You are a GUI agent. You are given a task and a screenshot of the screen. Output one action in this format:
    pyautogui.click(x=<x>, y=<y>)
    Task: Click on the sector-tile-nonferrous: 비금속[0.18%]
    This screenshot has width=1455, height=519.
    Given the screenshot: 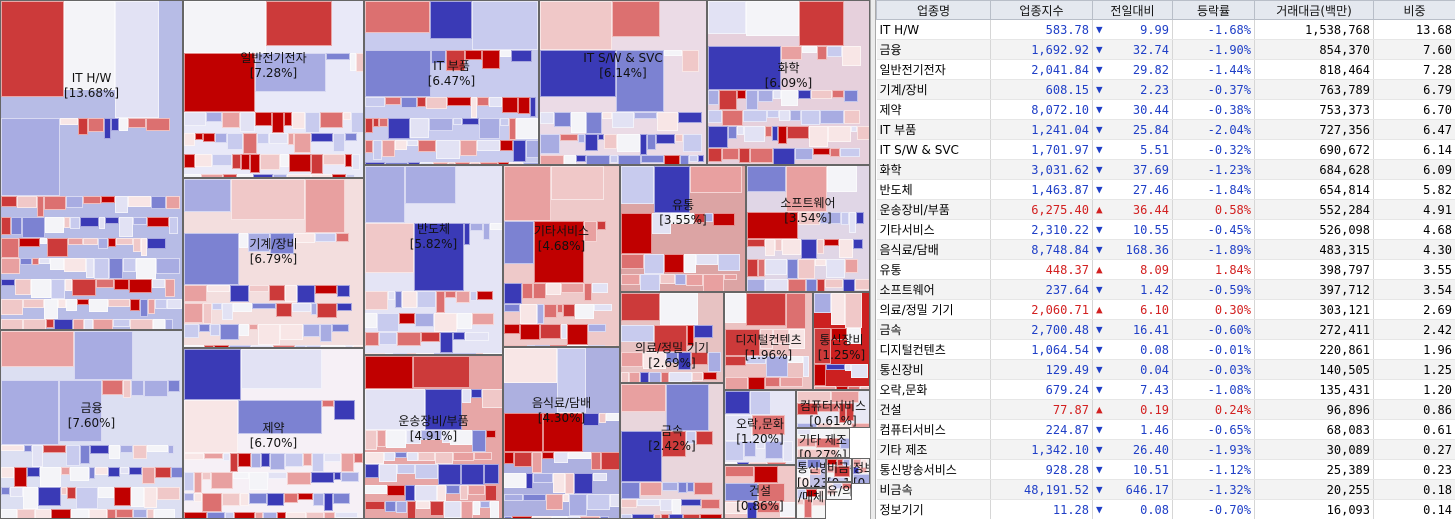 What is the action you would take?
    pyautogui.click(x=839, y=470)
    